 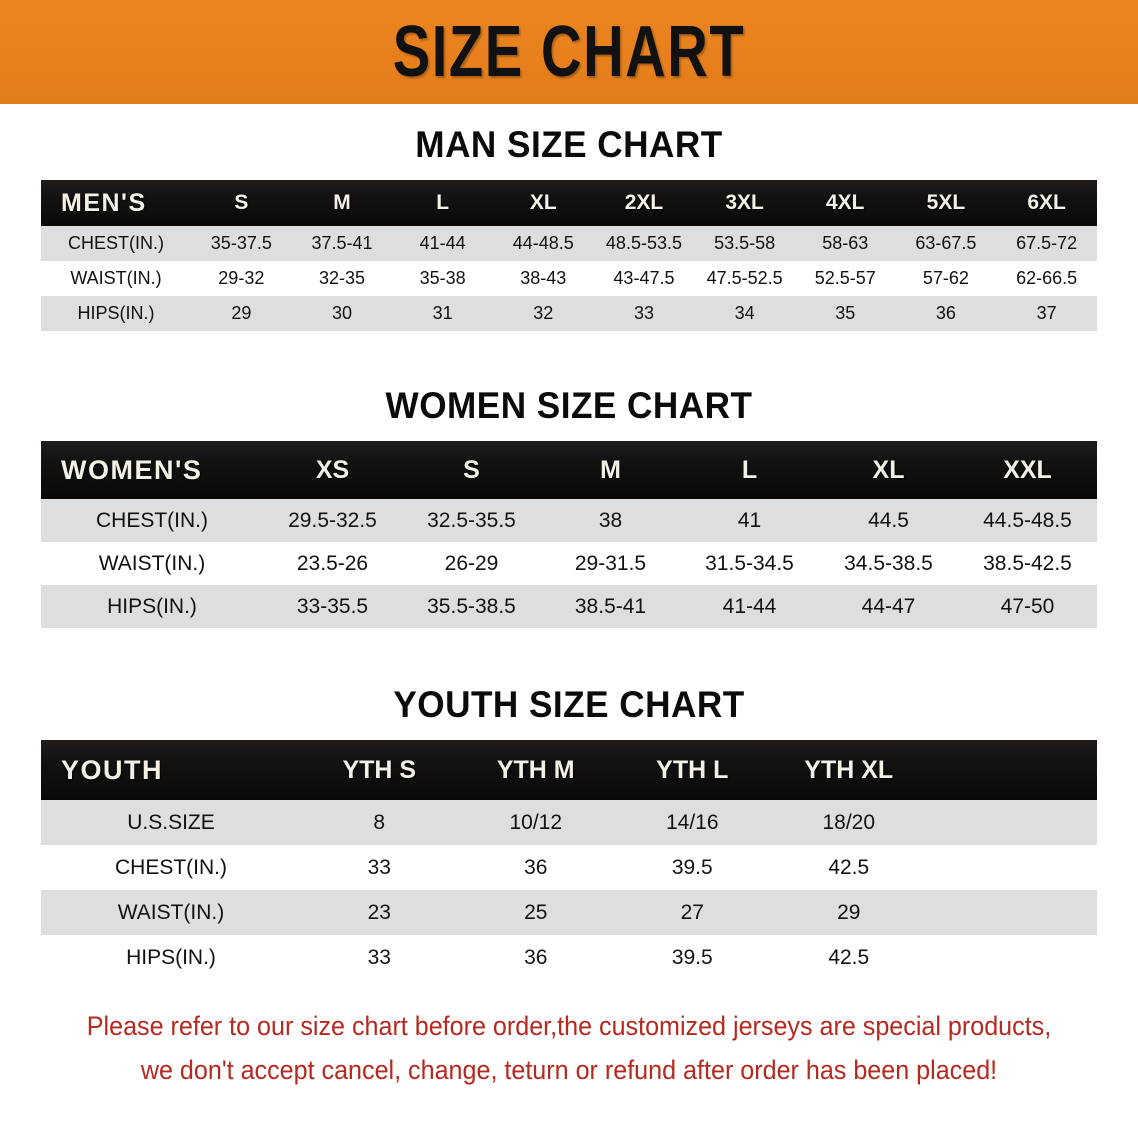 I want to click on man-col-header-2xl: 2XL, so click(x=644, y=203).